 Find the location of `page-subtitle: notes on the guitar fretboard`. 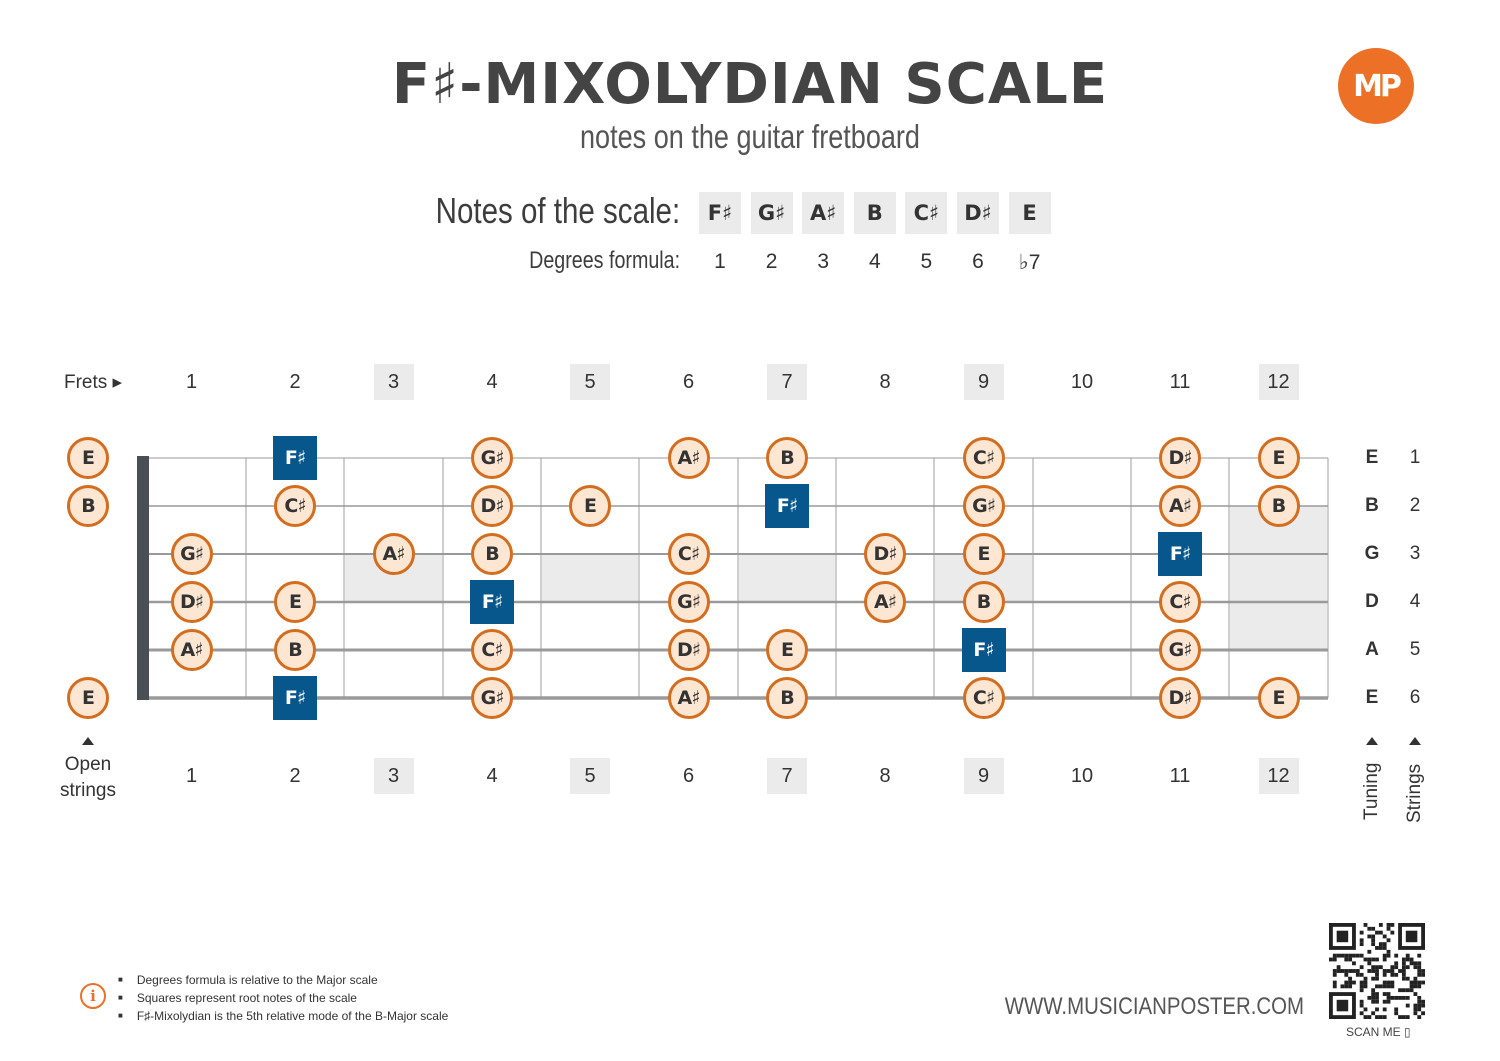

page-subtitle: notes on the guitar fretboard is located at coordinates (750, 136).